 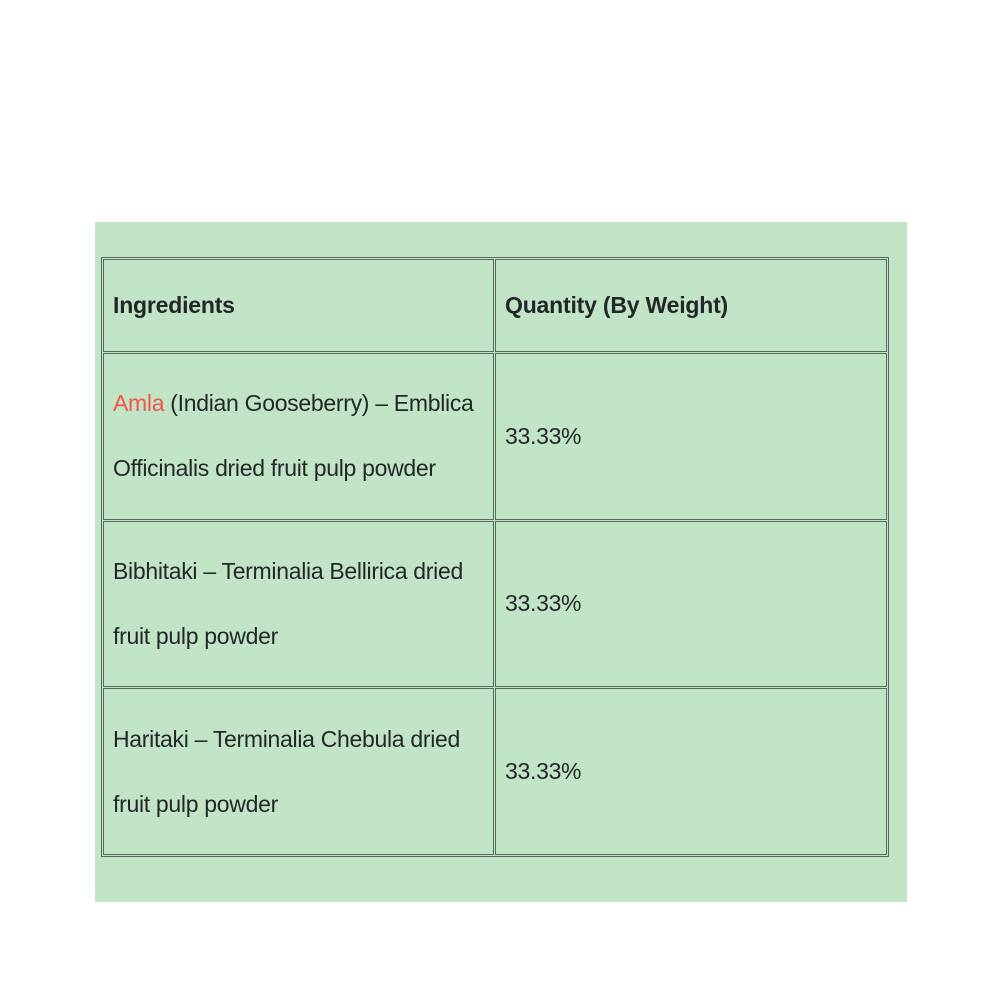 I want to click on header-ingredients: Ingredients, so click(x=298, y=305).